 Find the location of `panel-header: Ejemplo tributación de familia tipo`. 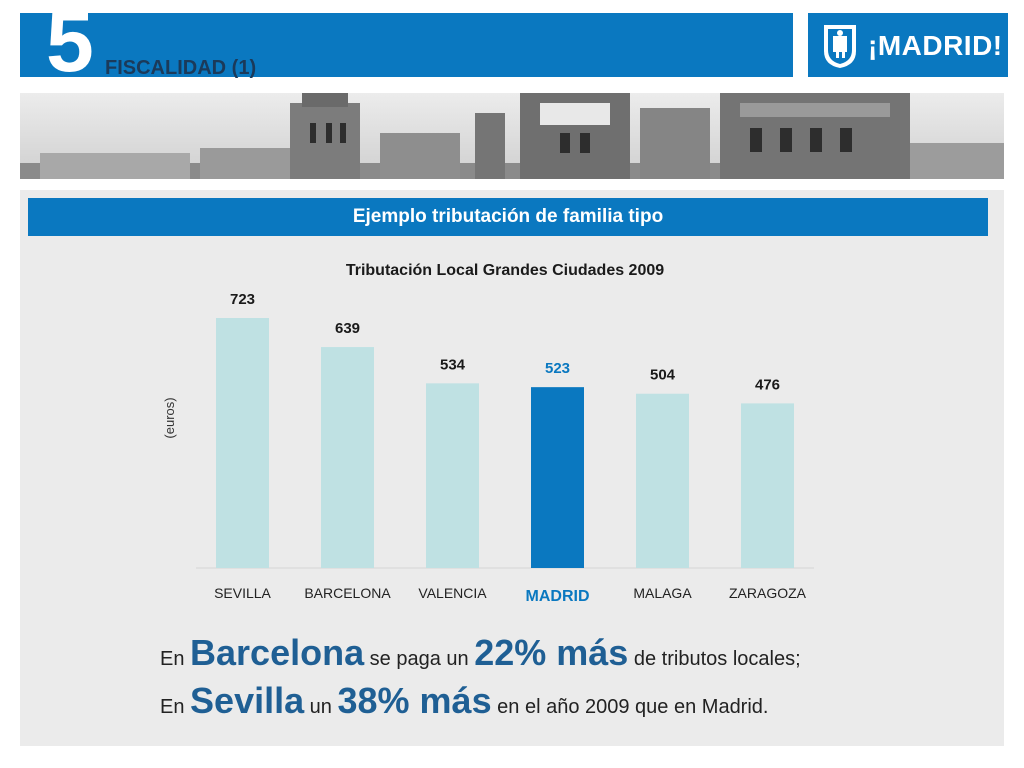

panel-header: Ejemplo tributación de familia tipo is located at coordinates (508, 217).